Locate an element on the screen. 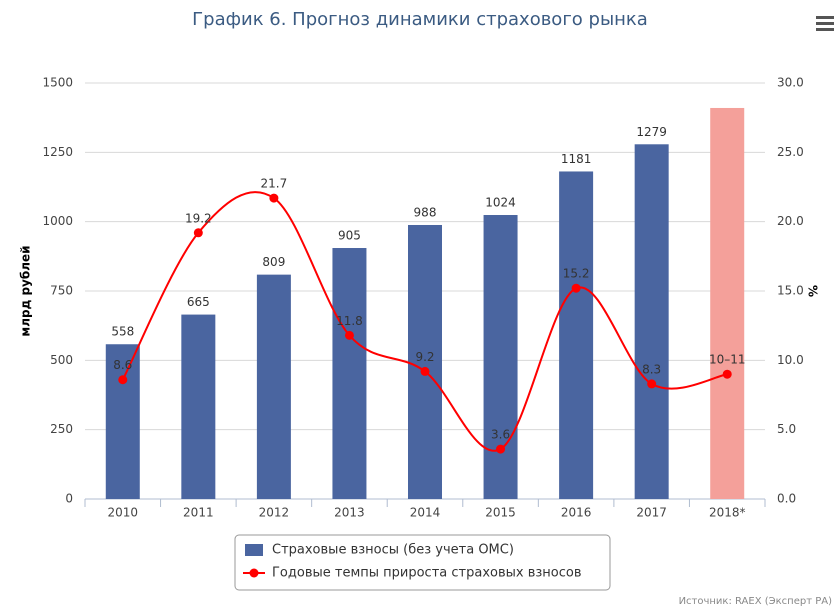  legend-label: Годовые темпы прироста страховых взносов is located at coordinates (427, 573).